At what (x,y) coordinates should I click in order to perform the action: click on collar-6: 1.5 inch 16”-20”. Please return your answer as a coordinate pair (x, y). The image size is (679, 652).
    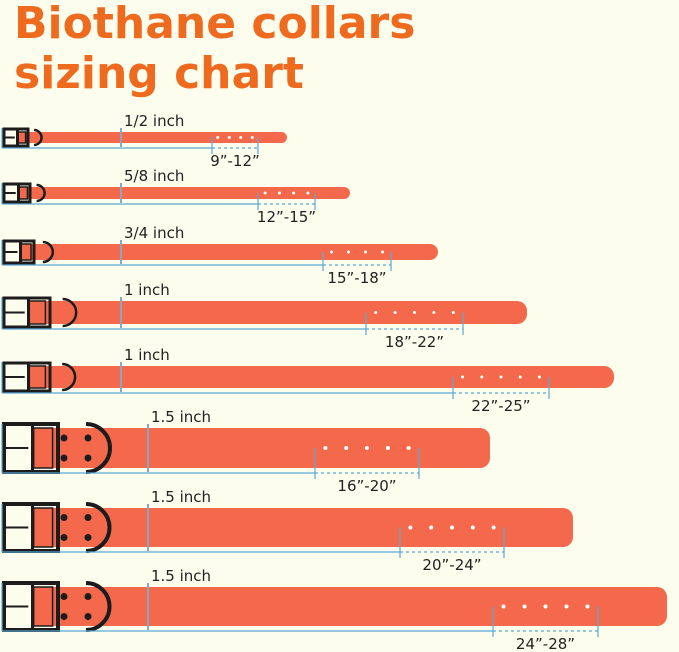
    Looking at the image, I should click on (245, 451).